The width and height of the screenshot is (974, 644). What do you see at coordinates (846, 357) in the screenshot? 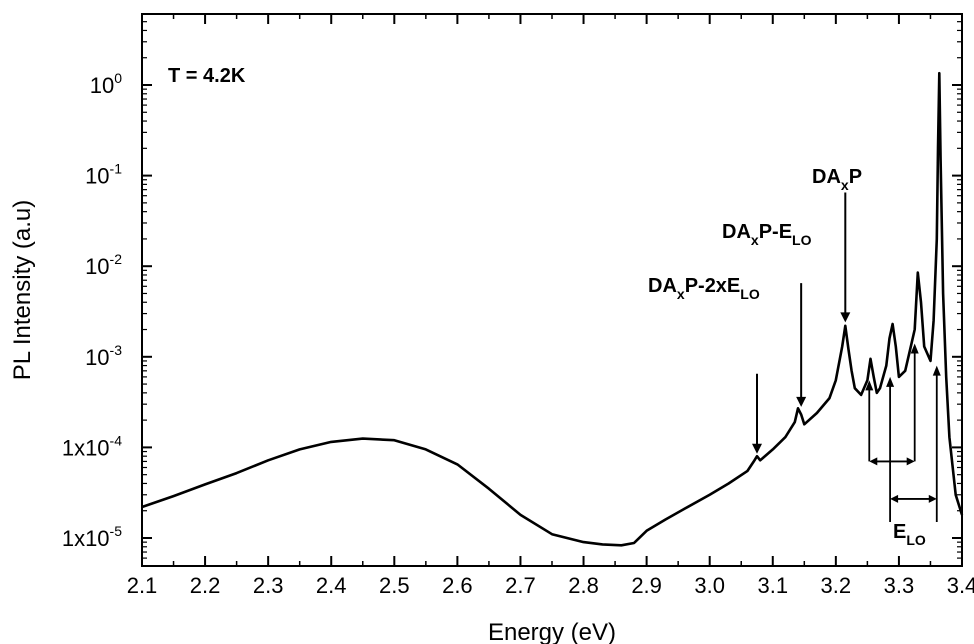
I see `annotation-arrows` at bounding box center [846, 357].